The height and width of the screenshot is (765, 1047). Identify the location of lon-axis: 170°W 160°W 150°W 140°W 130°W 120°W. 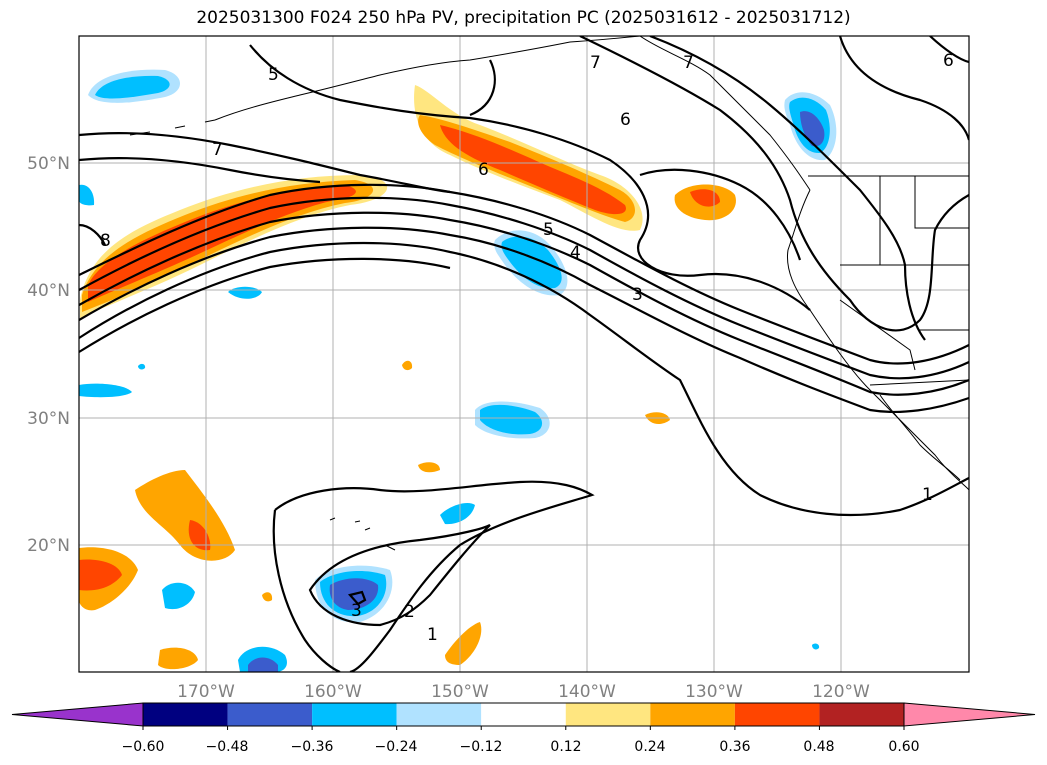
(523, 692).